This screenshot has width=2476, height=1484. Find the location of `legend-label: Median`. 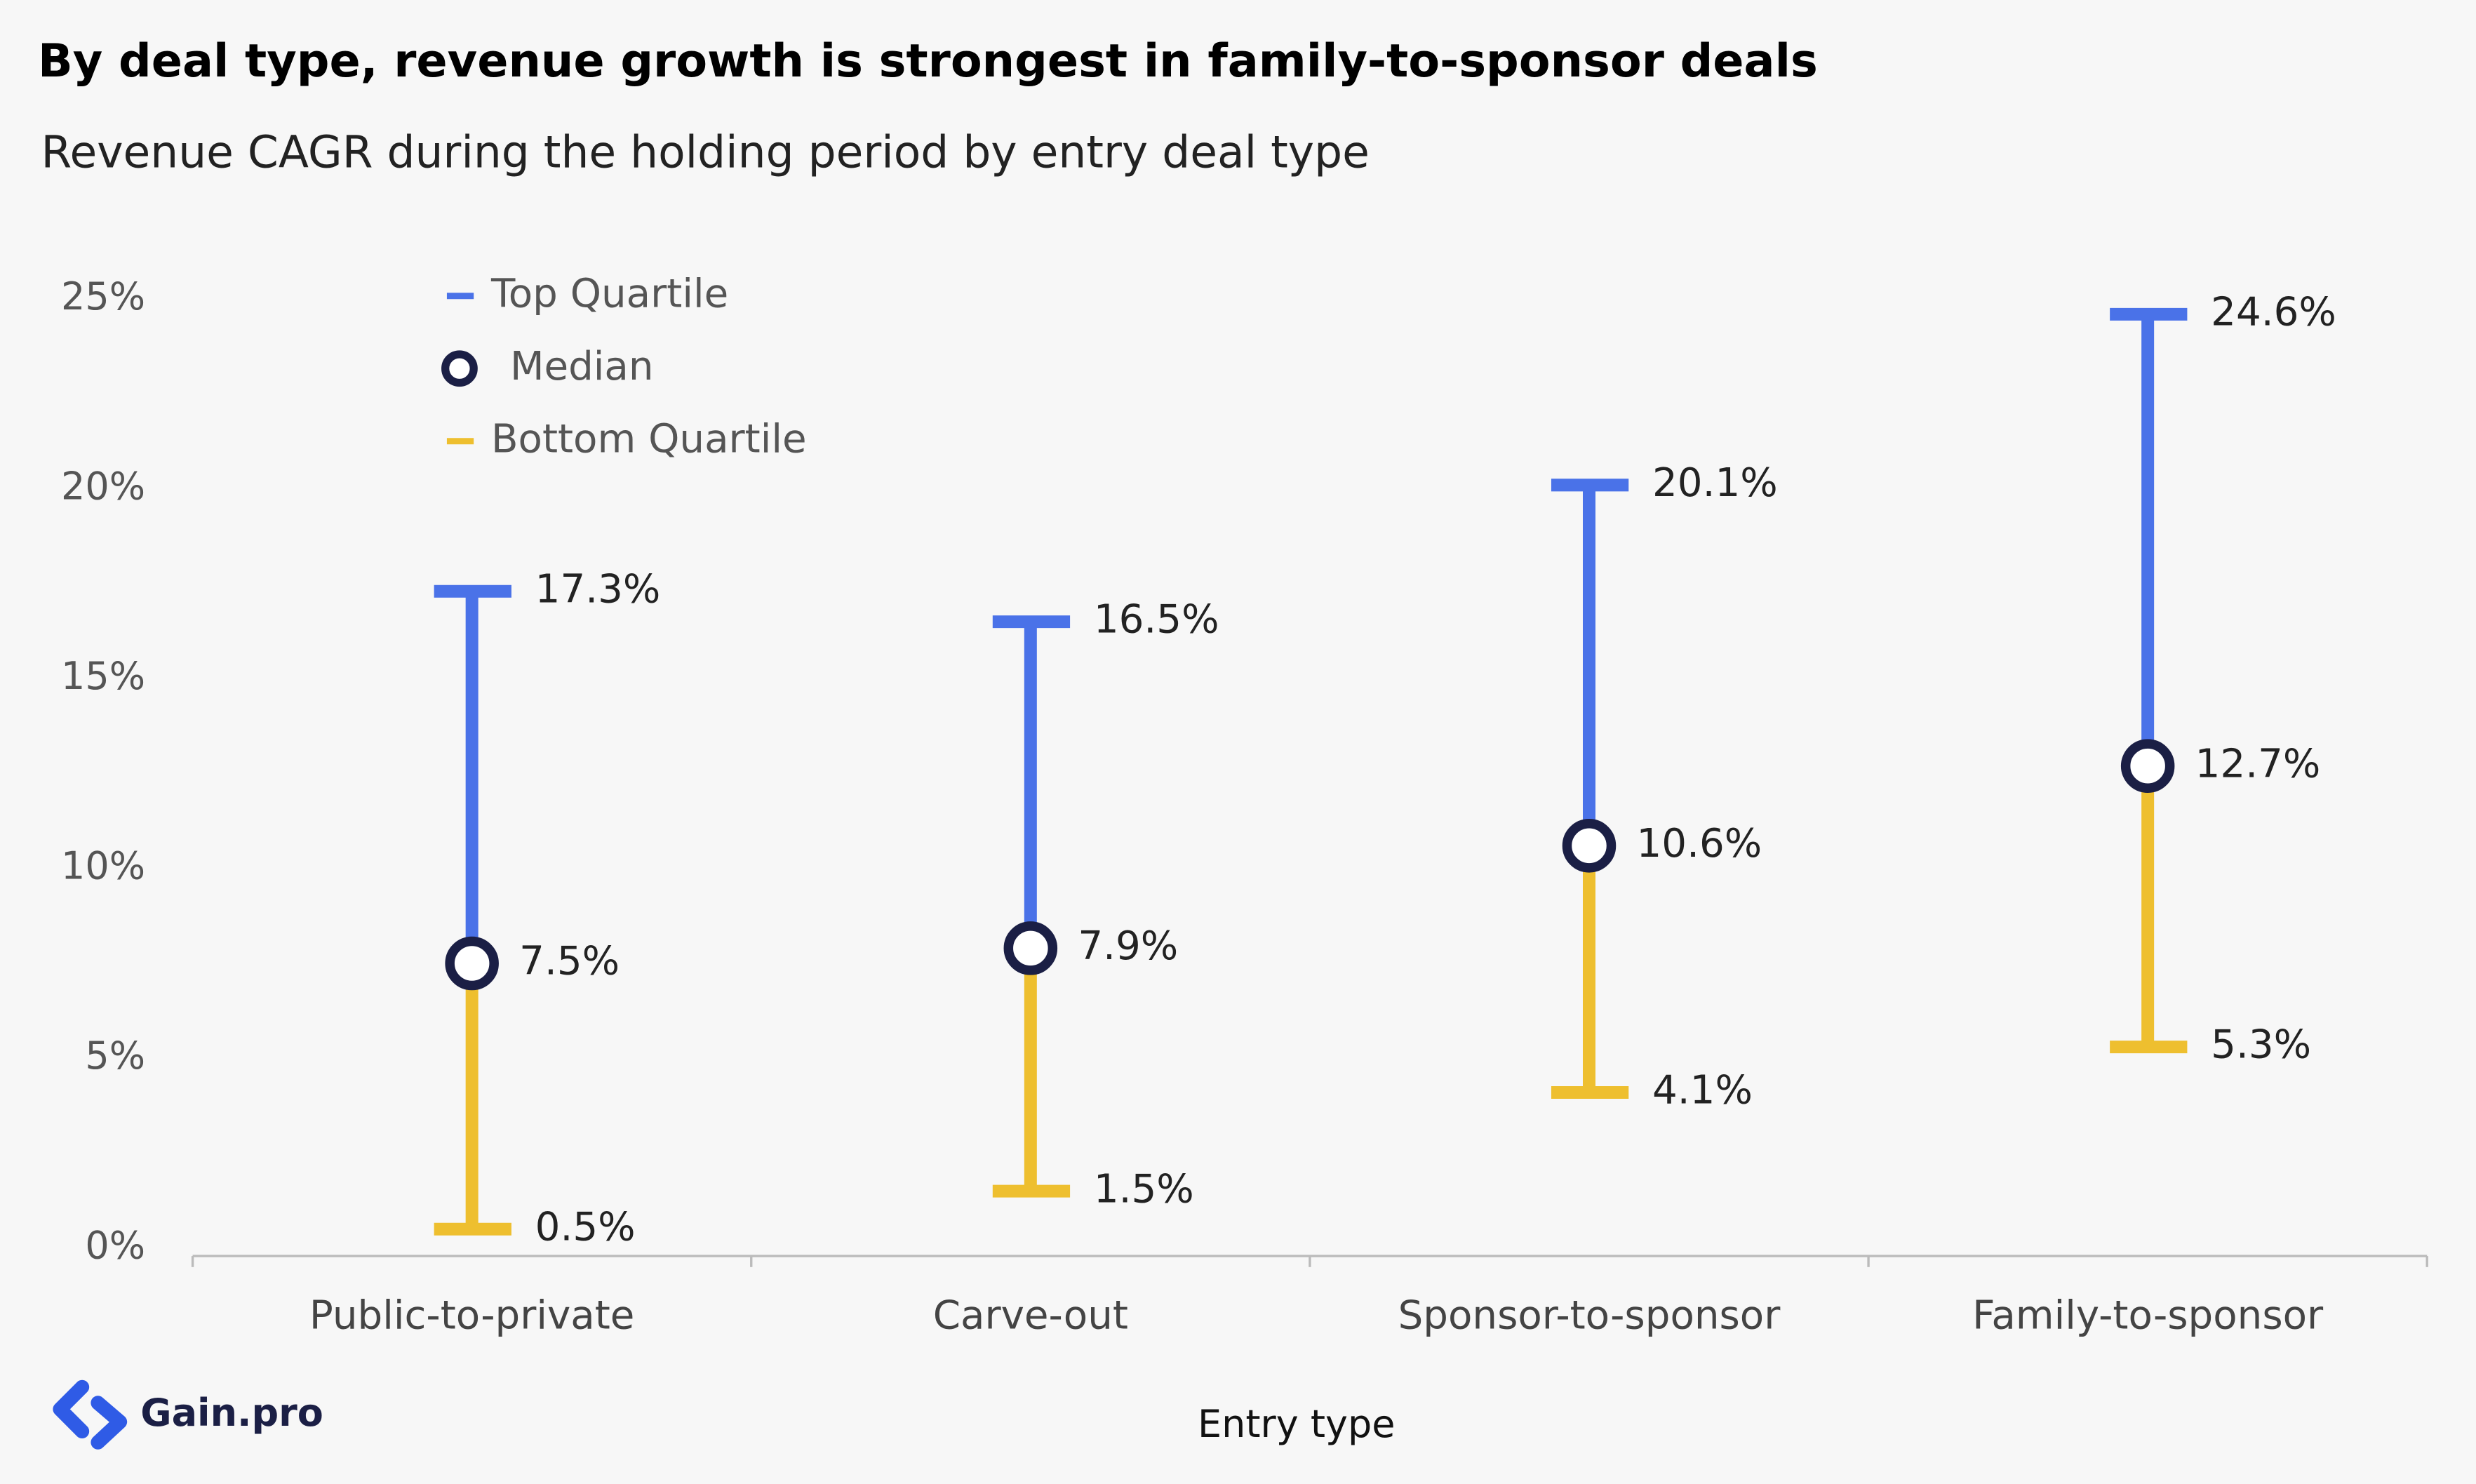

legend-label: Median is located at coordinates (582, 366).